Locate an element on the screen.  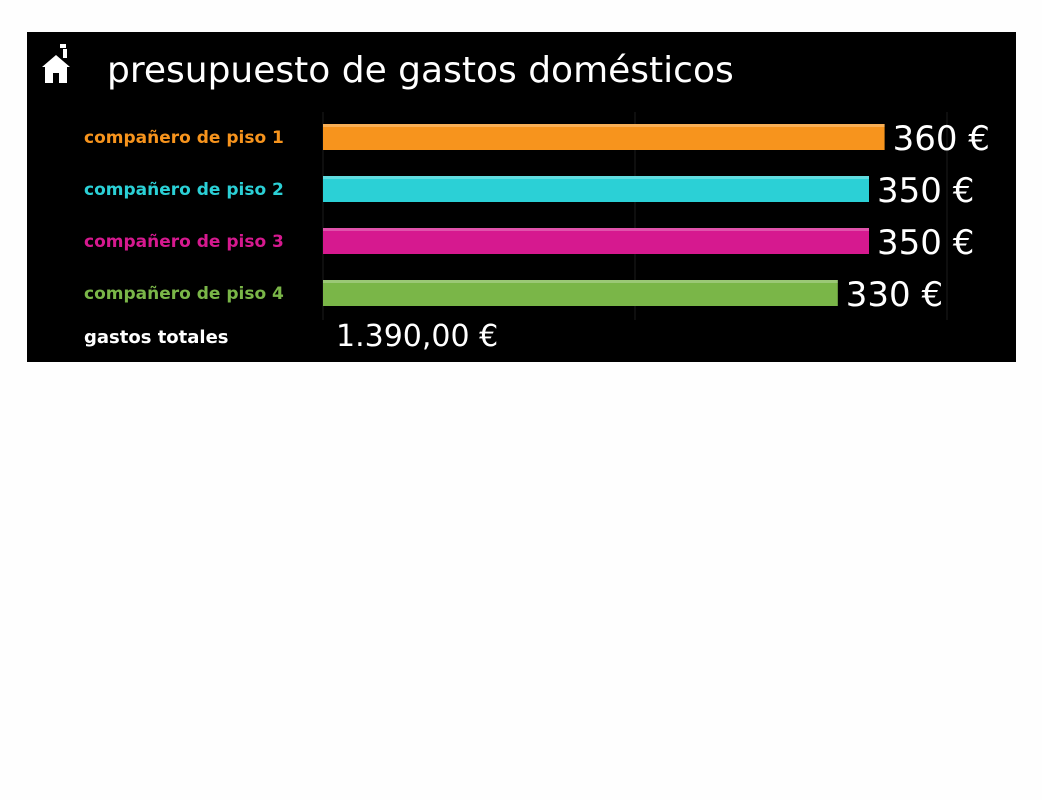
value-label-2: 350 € is located at coordinates (925, 191).